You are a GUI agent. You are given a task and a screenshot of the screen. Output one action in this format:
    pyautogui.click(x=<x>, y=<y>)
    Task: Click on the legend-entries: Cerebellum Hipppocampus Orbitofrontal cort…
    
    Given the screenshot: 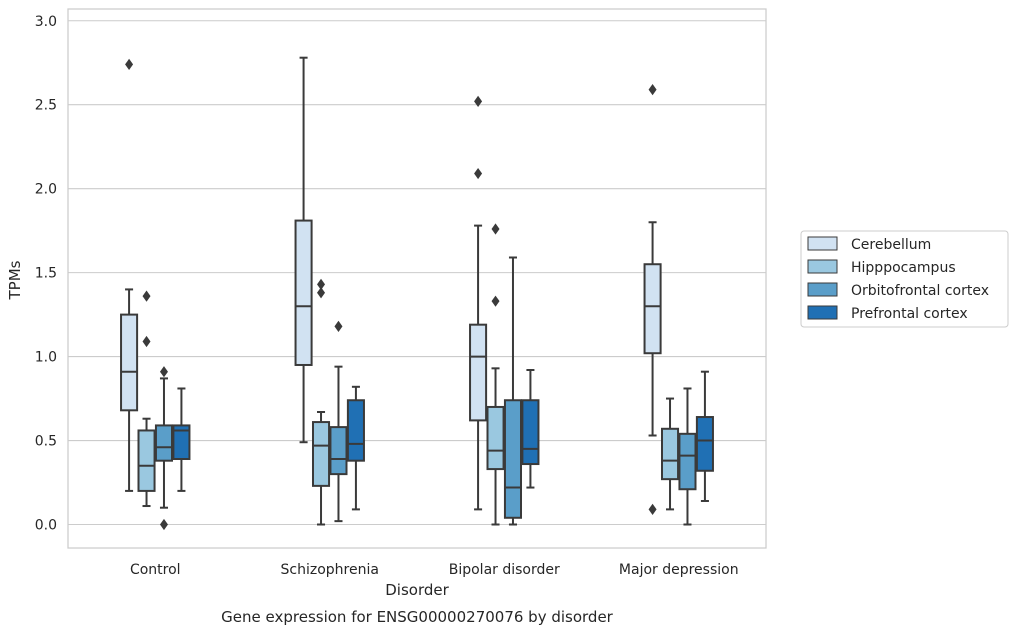 What is the action you would take?
    pyautogui.click(x=898, y=279)
    